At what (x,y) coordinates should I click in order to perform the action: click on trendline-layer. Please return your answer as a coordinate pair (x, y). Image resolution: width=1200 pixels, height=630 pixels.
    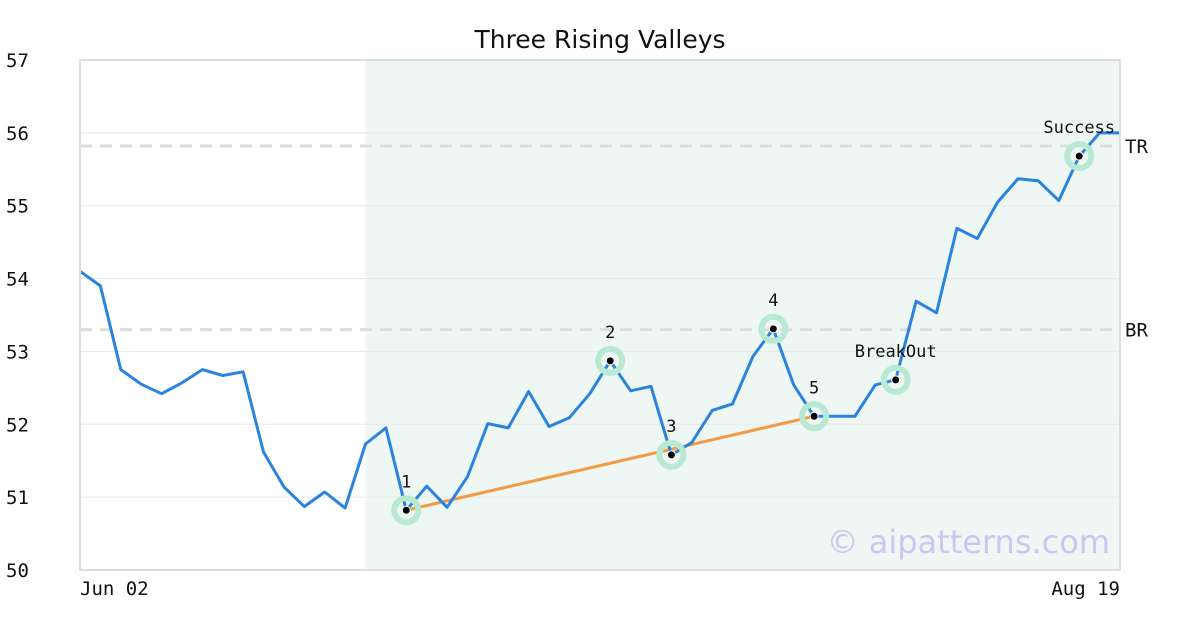
    Looking at the image, I should click on (610, 463).